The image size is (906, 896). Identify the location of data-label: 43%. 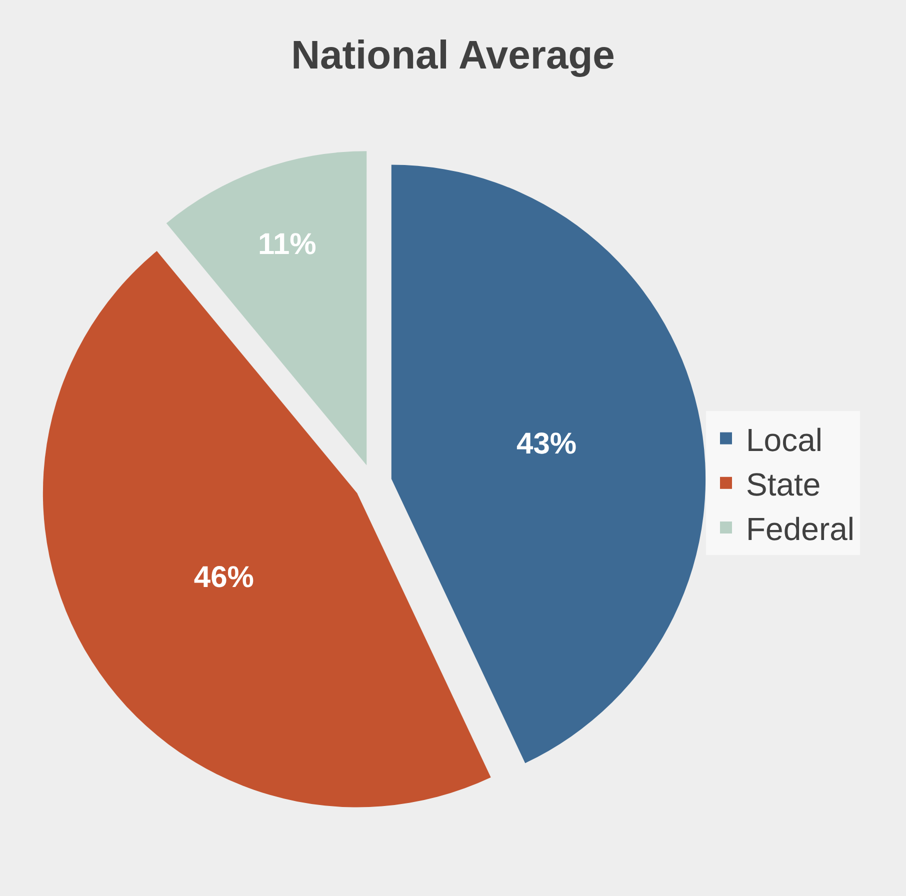
(546, 444).